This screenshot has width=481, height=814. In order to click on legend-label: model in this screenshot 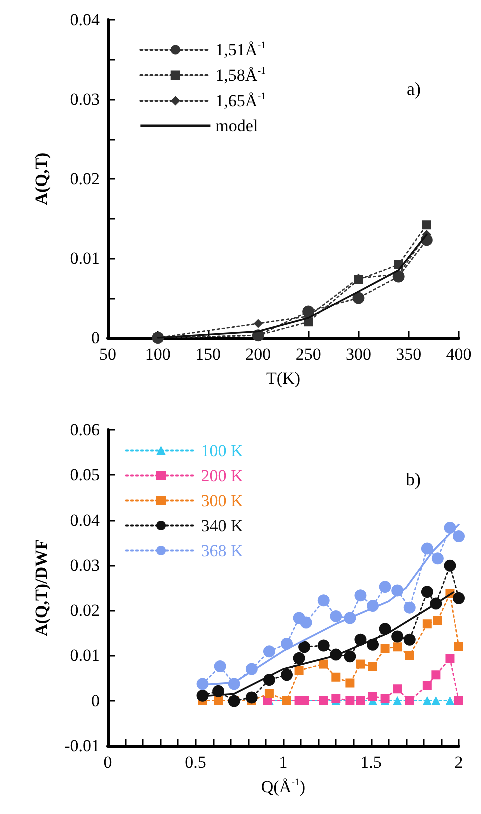, I will do `click(237, 126)`.